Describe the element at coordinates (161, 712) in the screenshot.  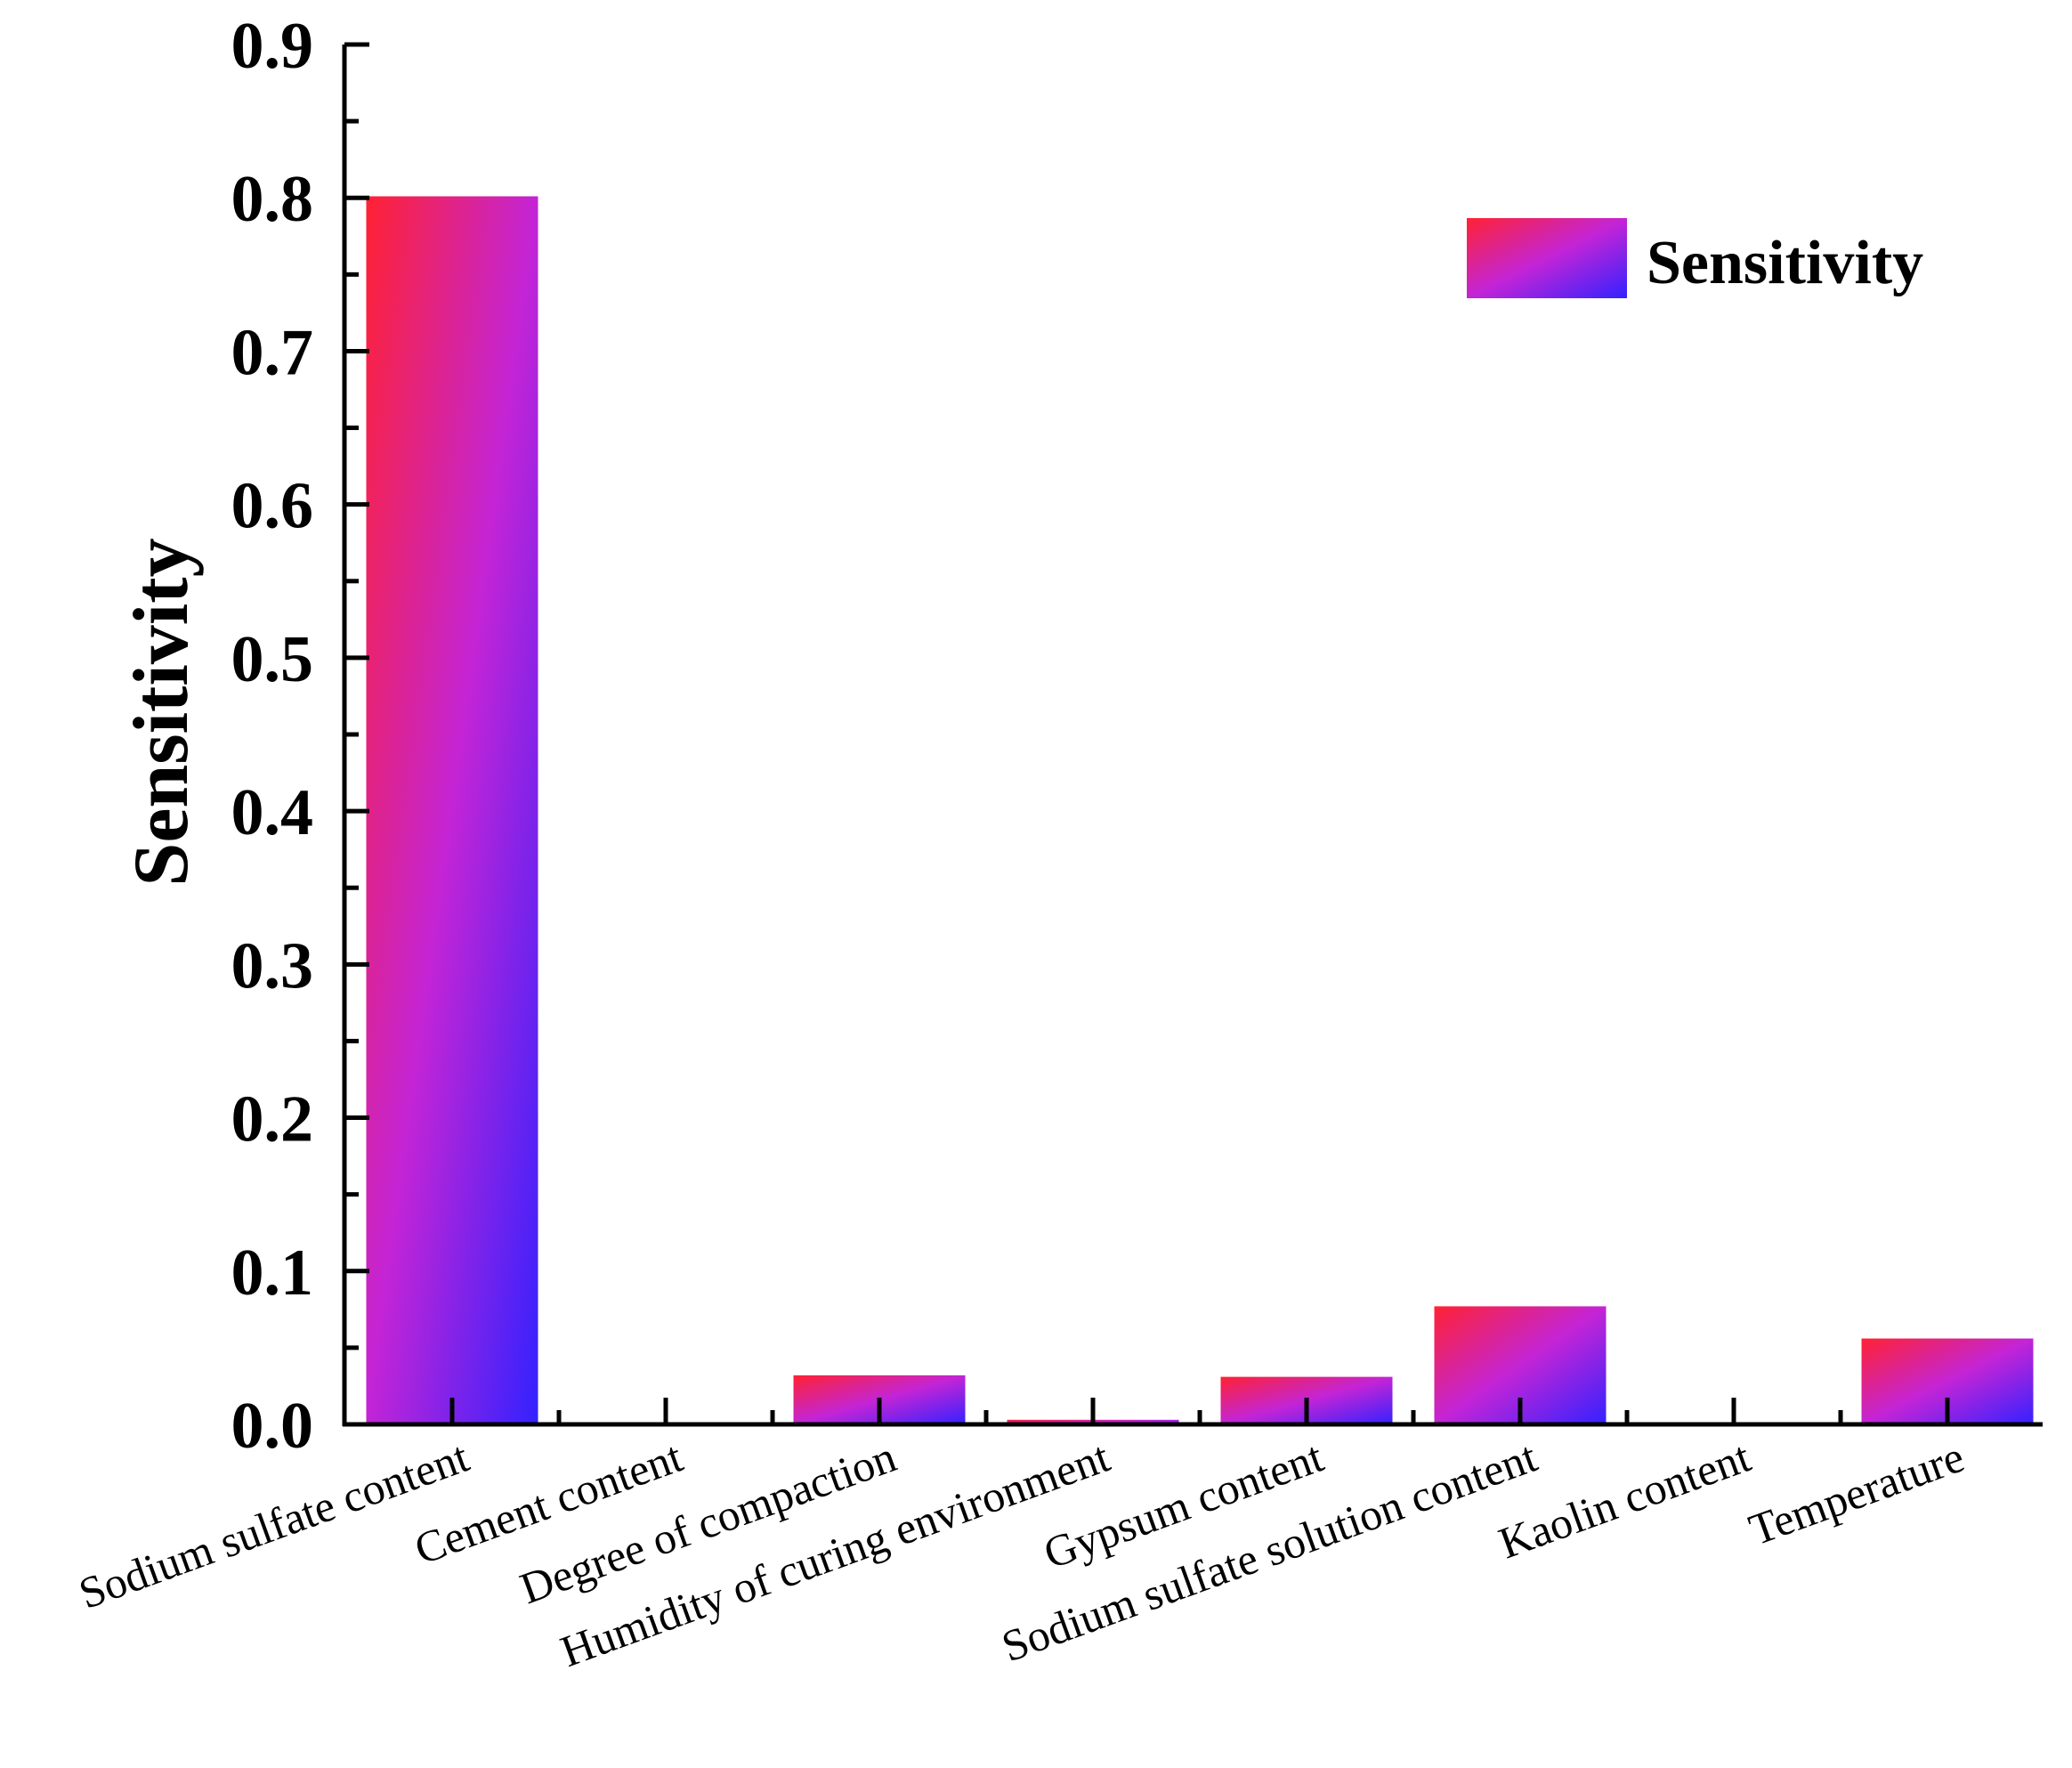
I see `y-axis-title: Sensitivity` at that location.